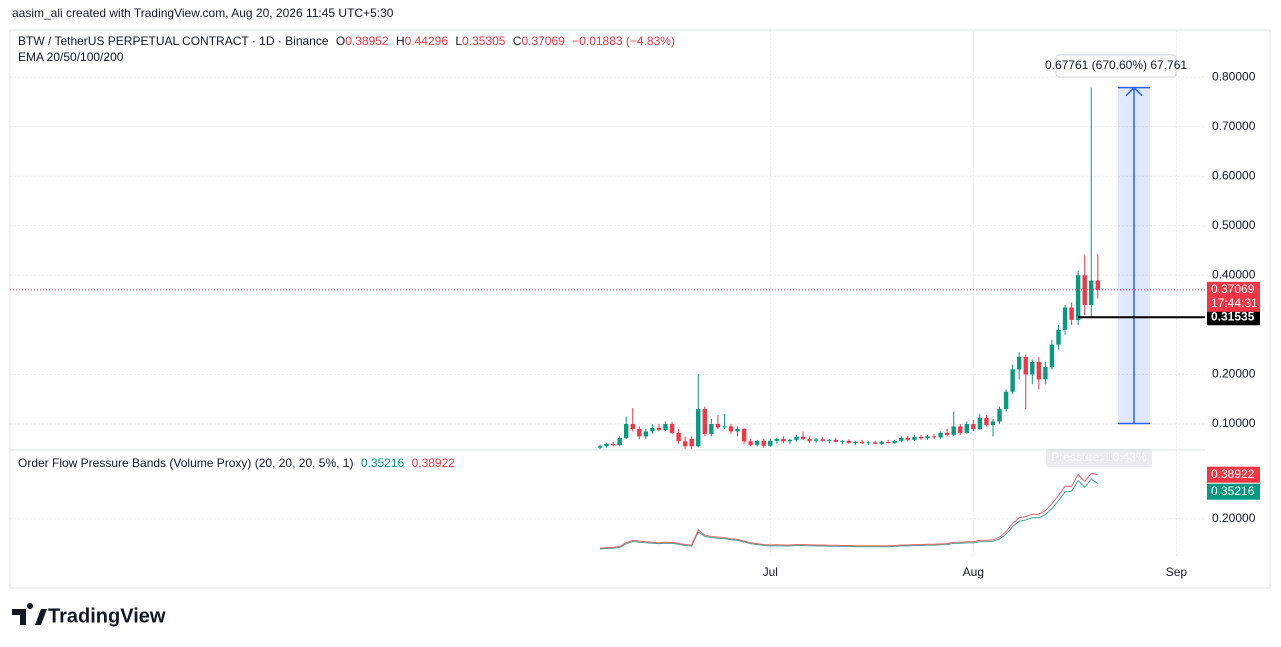  Describe the element at coordinates (1234, 423) in the screenshot. I see `y-tick-label: 0.10000` at that location.